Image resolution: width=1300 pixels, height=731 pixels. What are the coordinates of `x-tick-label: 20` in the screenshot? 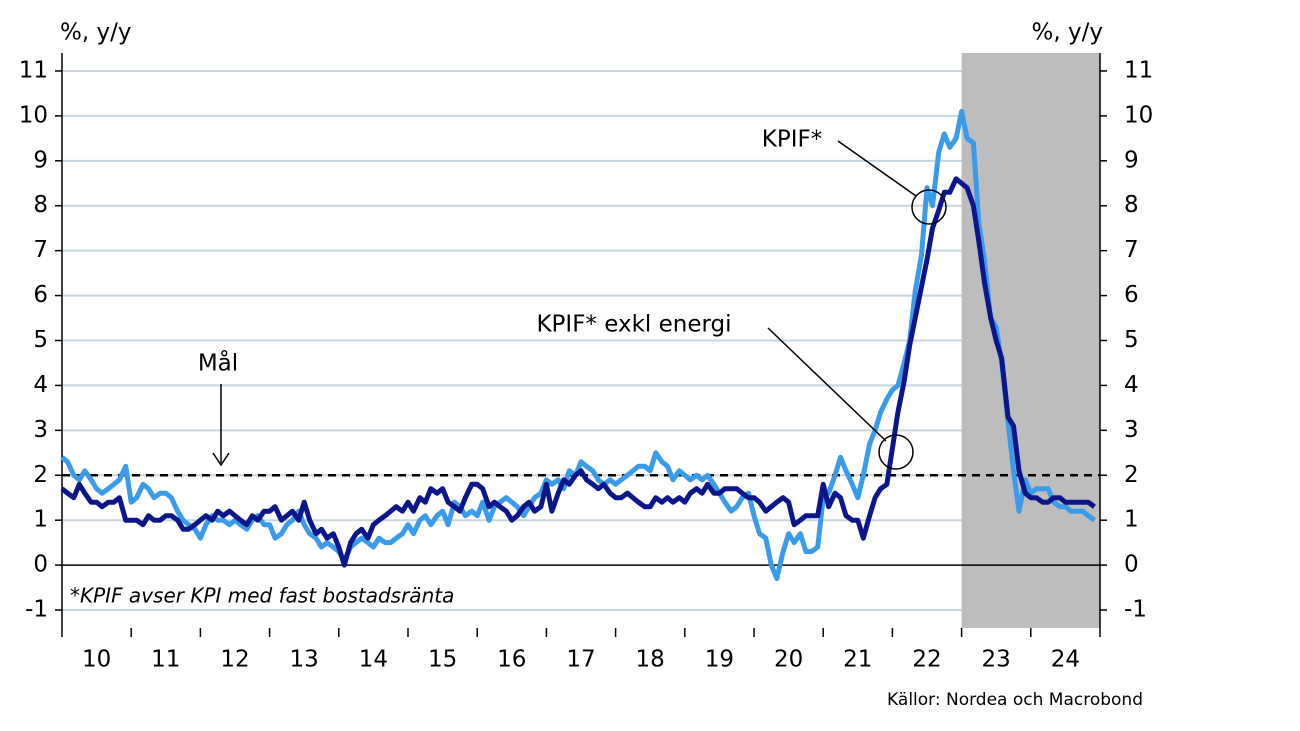 It's located at (788, 660).